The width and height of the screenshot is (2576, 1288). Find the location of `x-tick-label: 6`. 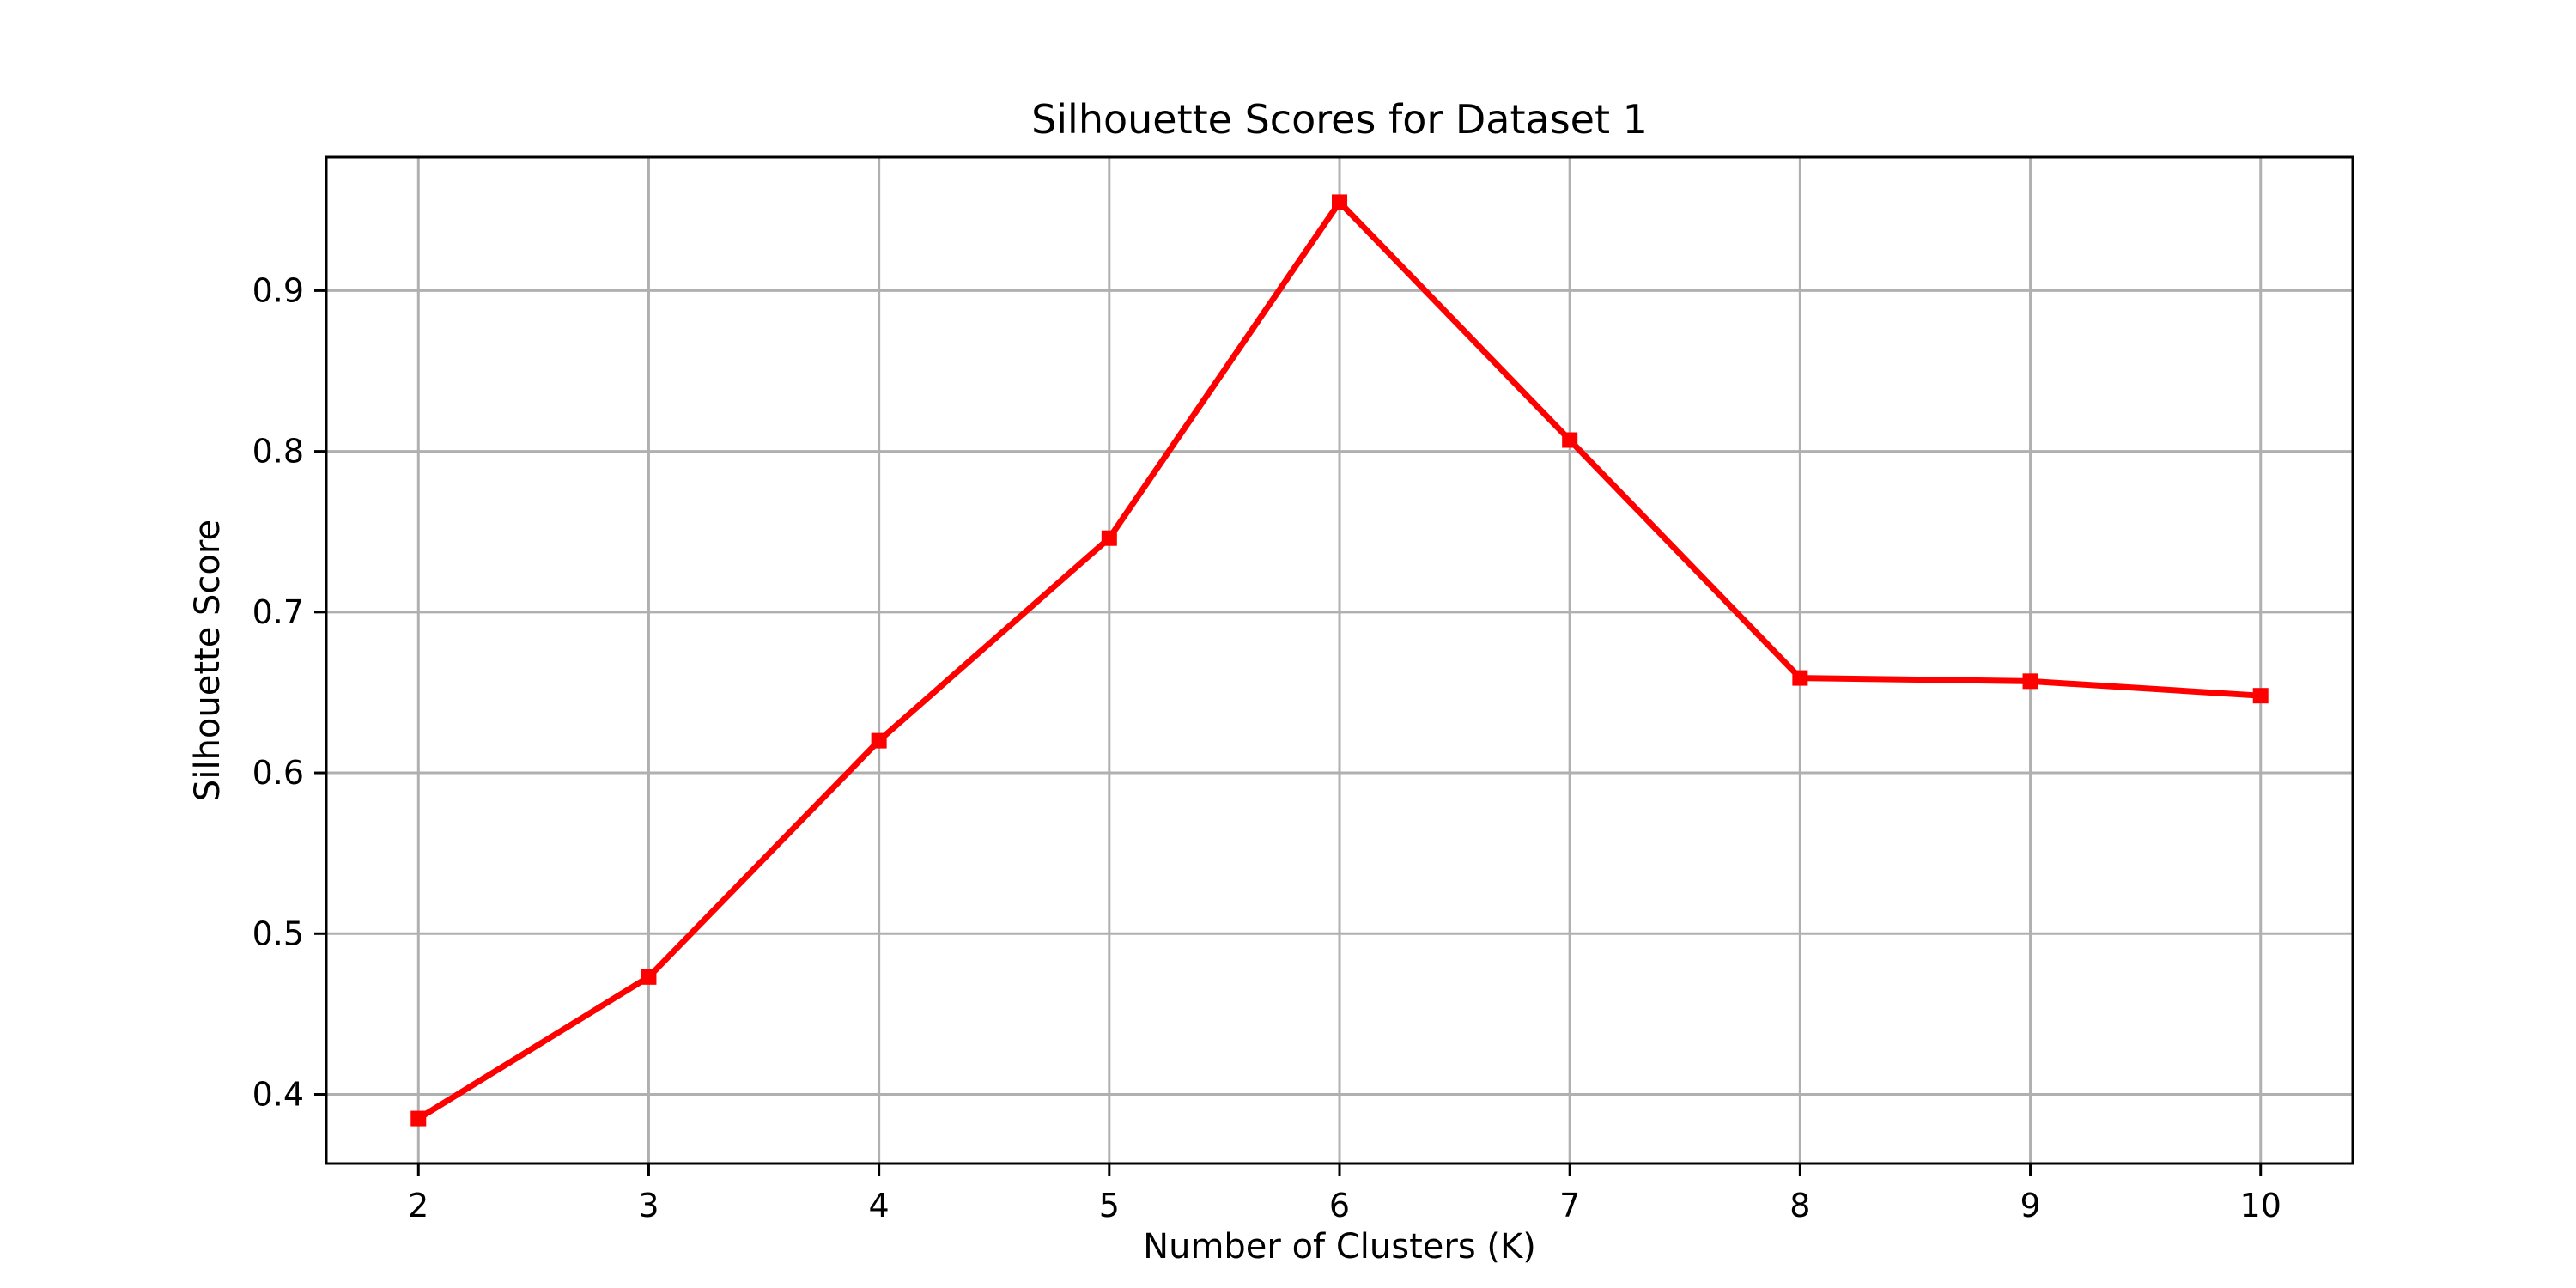

x-tick-label: 6 is located at coordinates (1339, 1206).